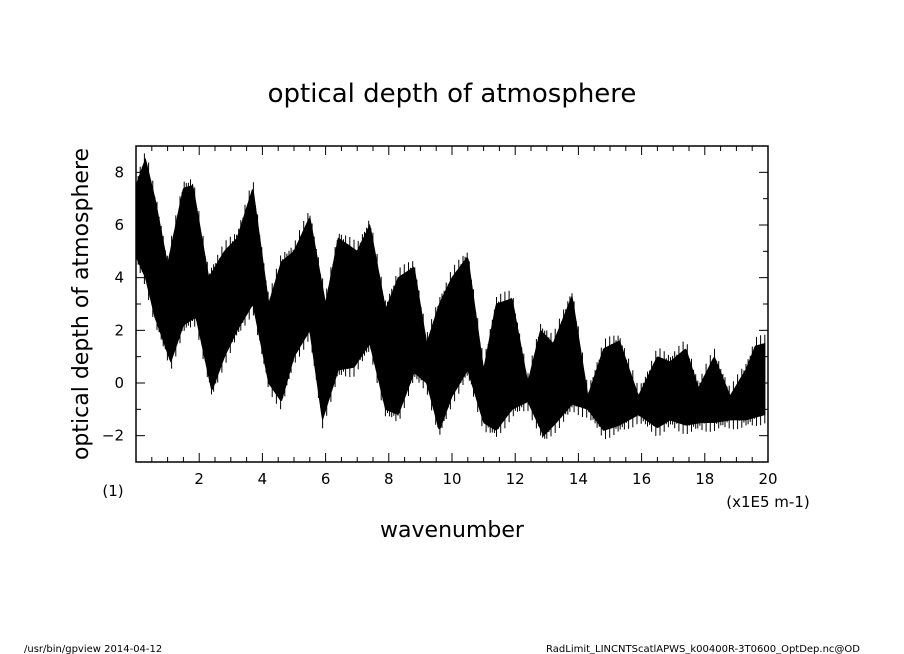  I want to click on chart-title: optical depth of atmosphere, so click(452, 94).